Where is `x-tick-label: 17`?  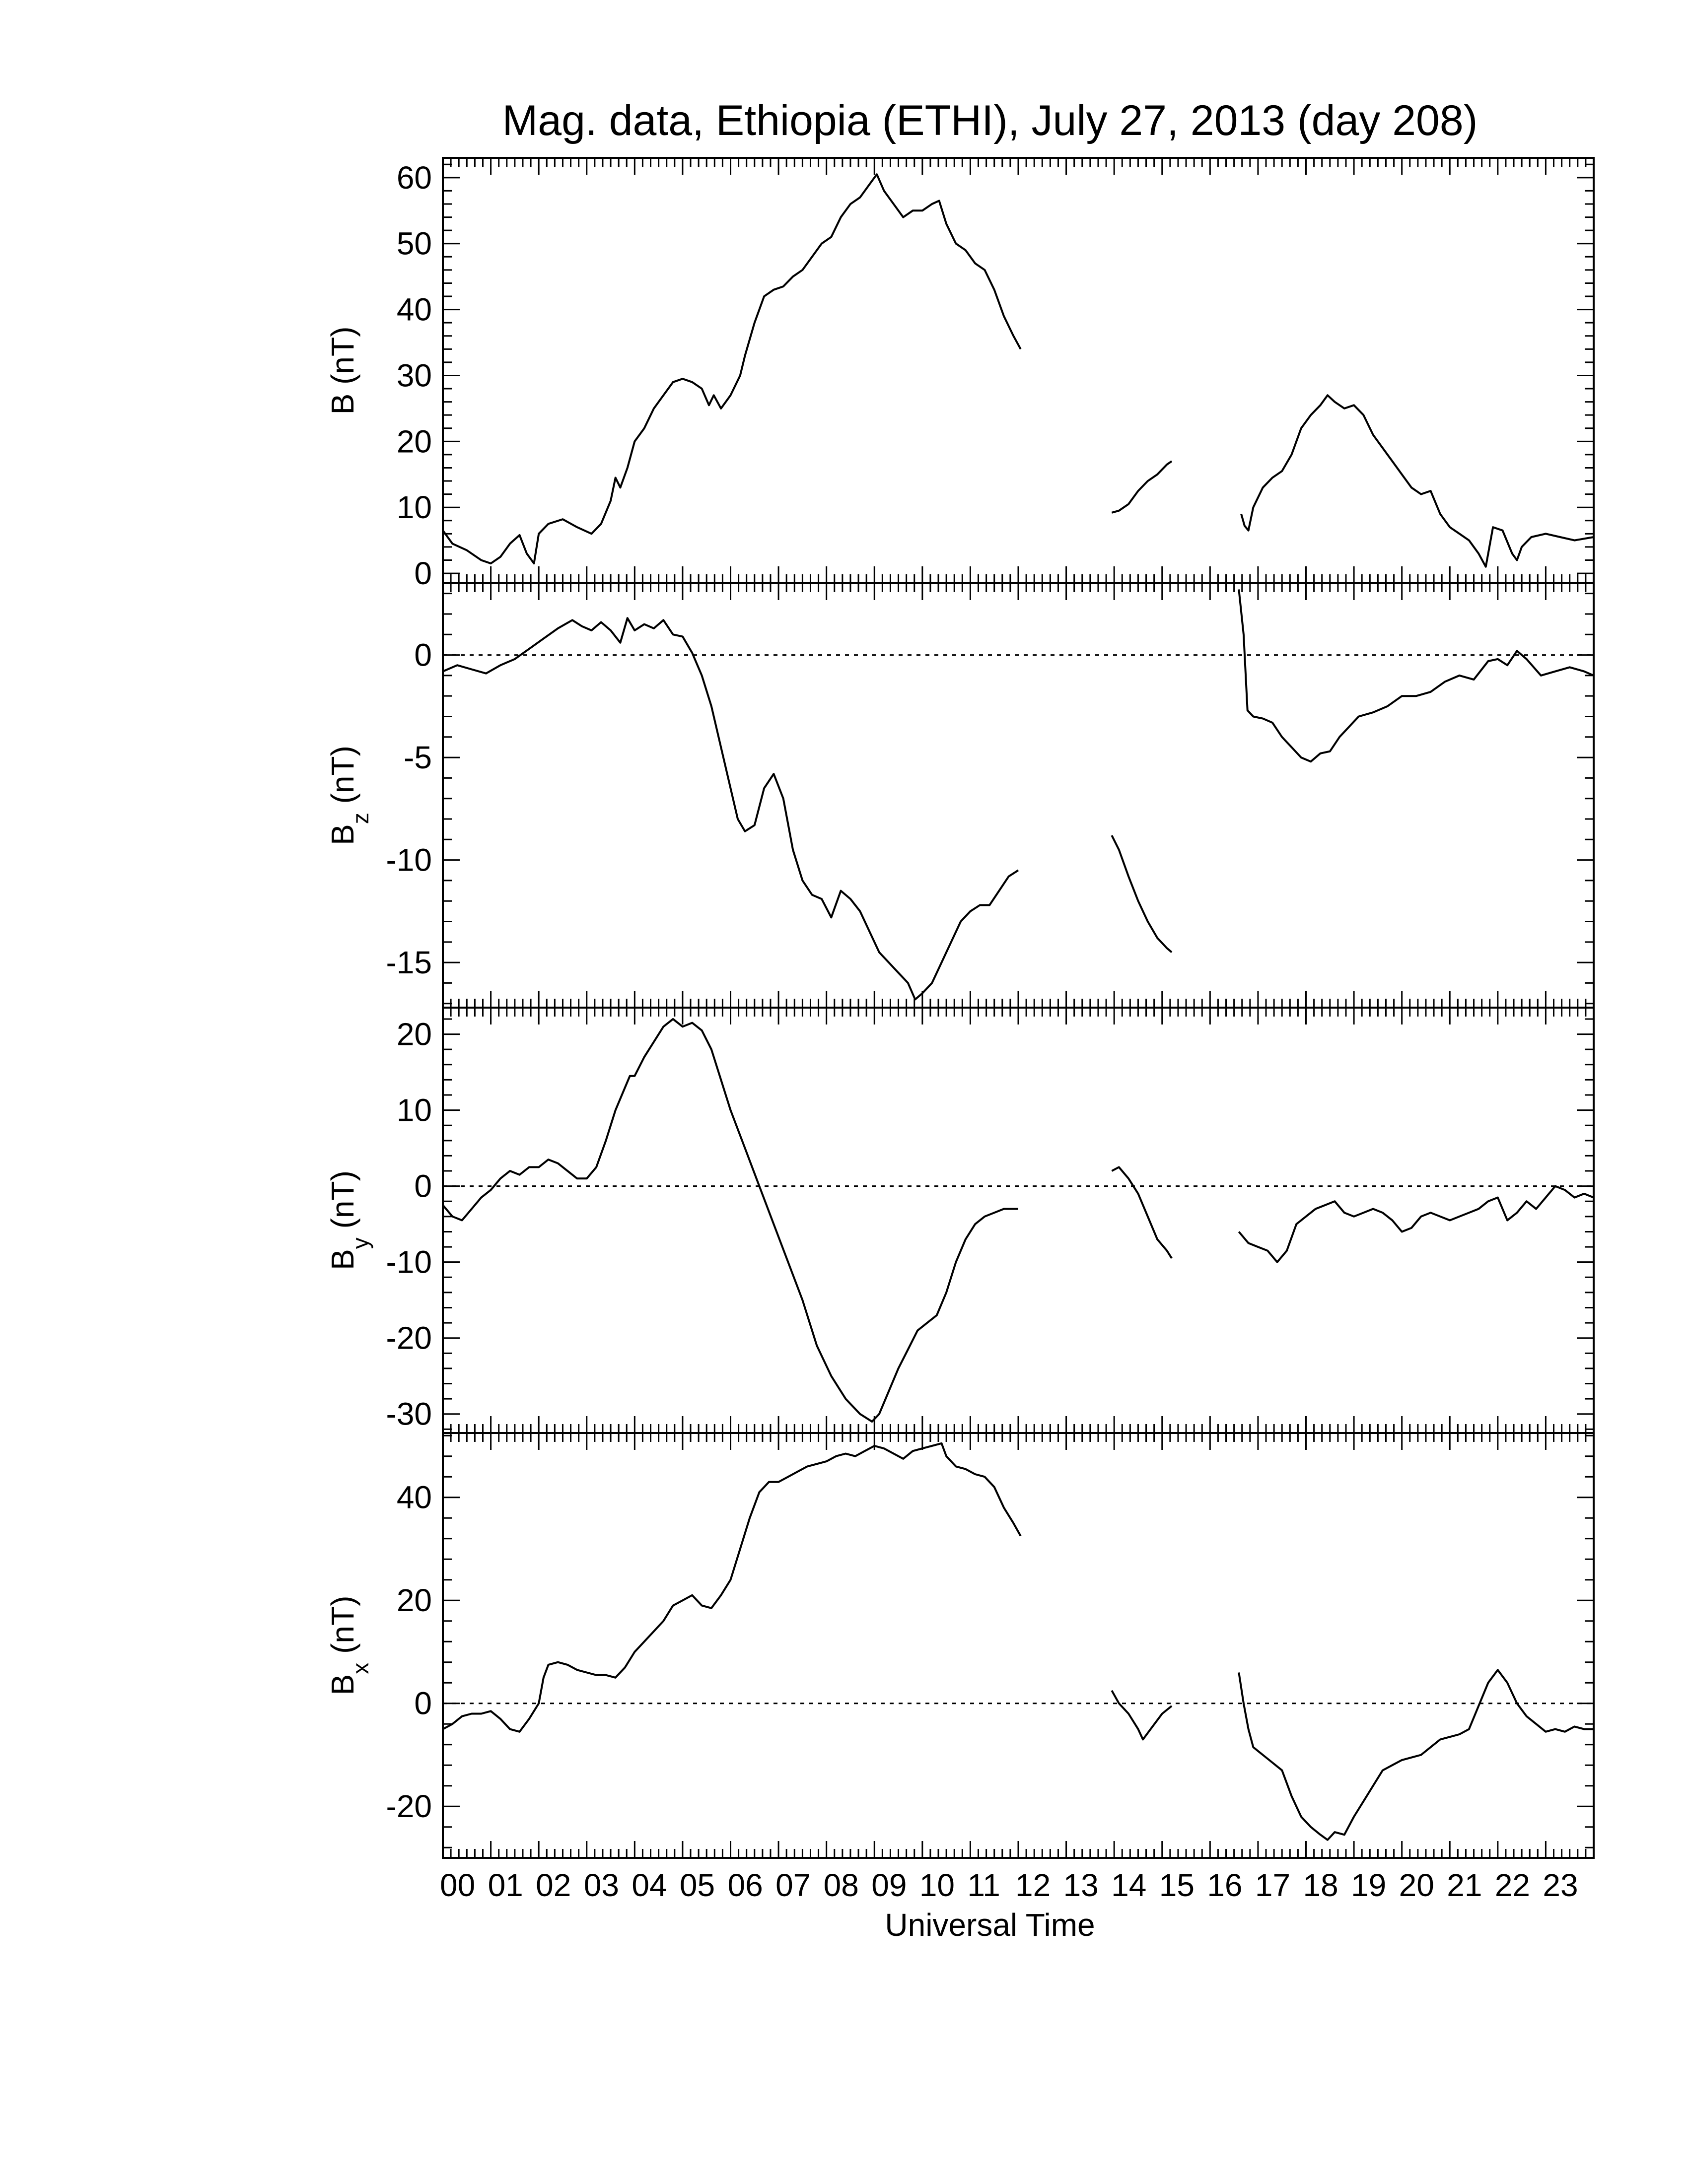 x-tick-label: 17 is located at coordinates (1272, 1885).